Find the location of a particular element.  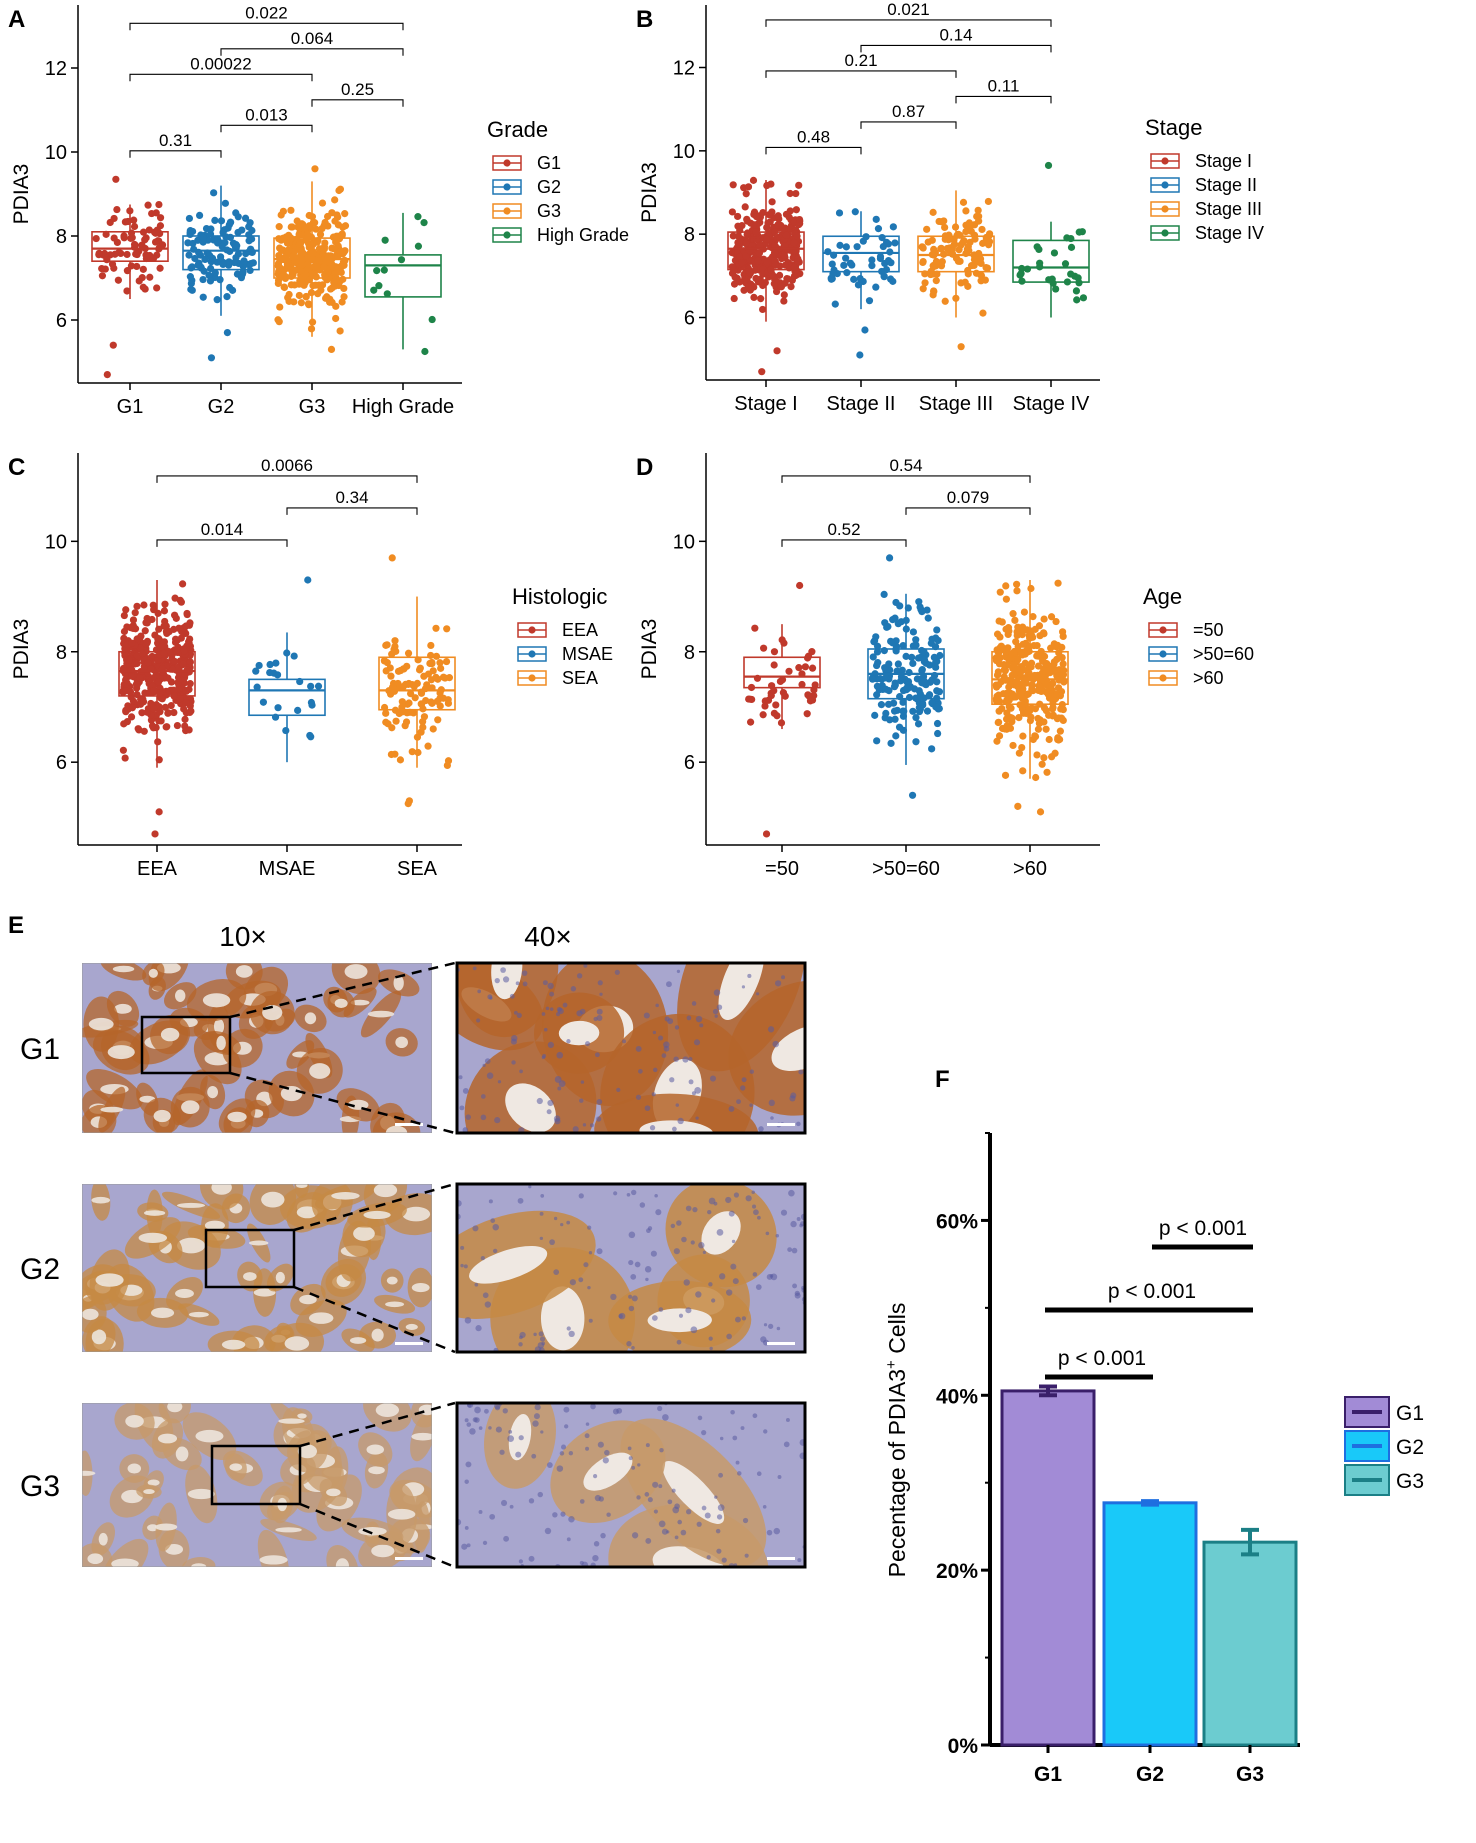

points is located at coordinates (766, 276).